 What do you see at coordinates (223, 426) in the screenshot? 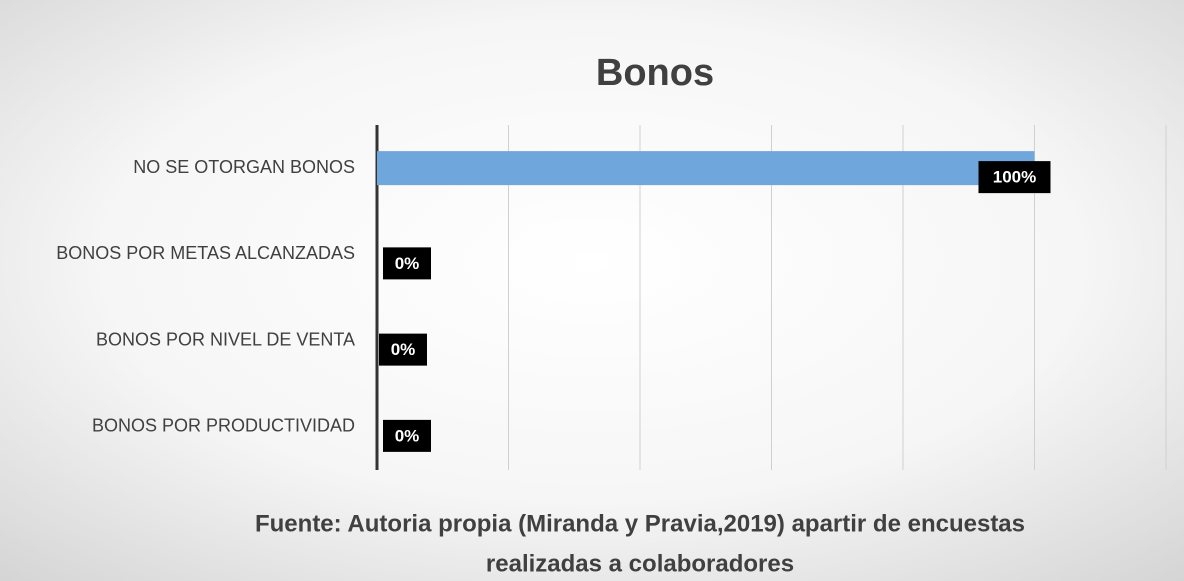
I see `y-tick-label: BONOS POR PRODUCTIVIDAD` at bounding box center [223, 426].